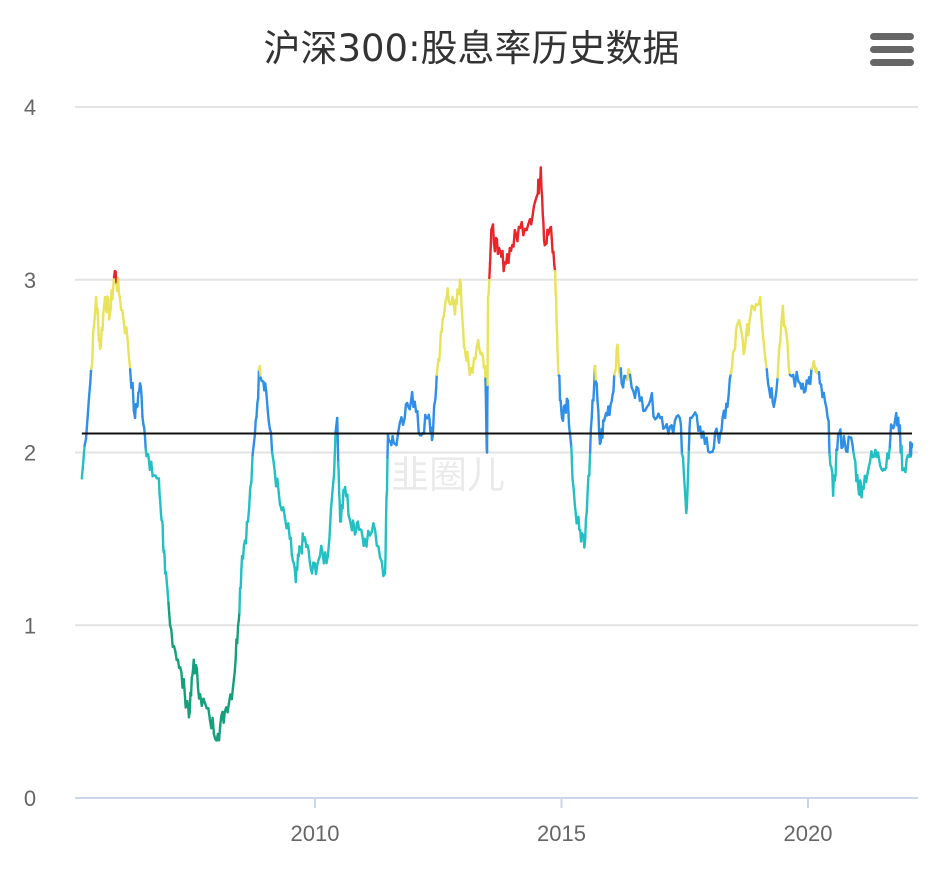  What do you see at coordinates (448, 475) in the screenshot?
I see `watermark: 韭圈儿` at bounding box center [448, 475].